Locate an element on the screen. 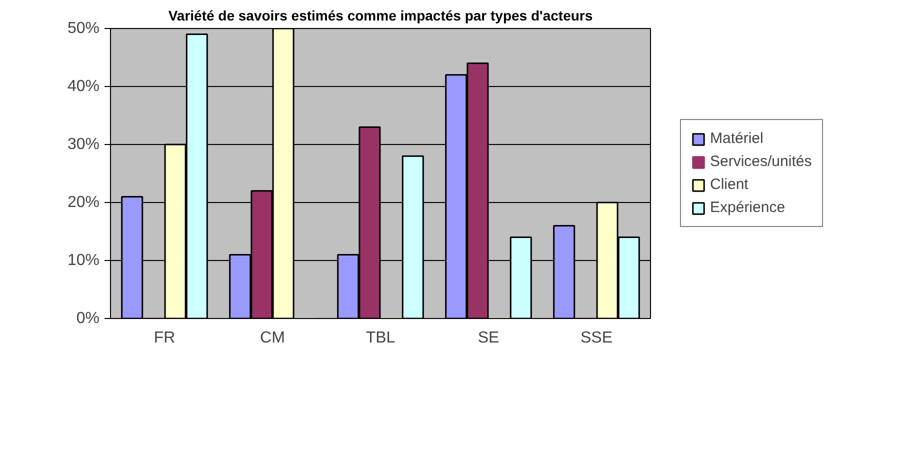 The height and width of the screenshot is (470, 919). legend-label: Services/unités is located at coordinates (761, 161).